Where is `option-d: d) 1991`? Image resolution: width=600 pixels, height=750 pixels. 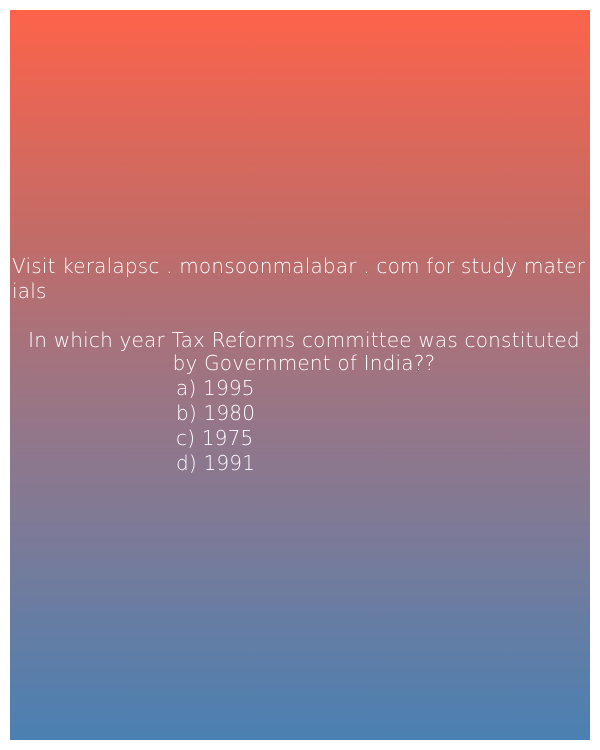 option-d: d) 1991 is located at coordinates (216, 463).